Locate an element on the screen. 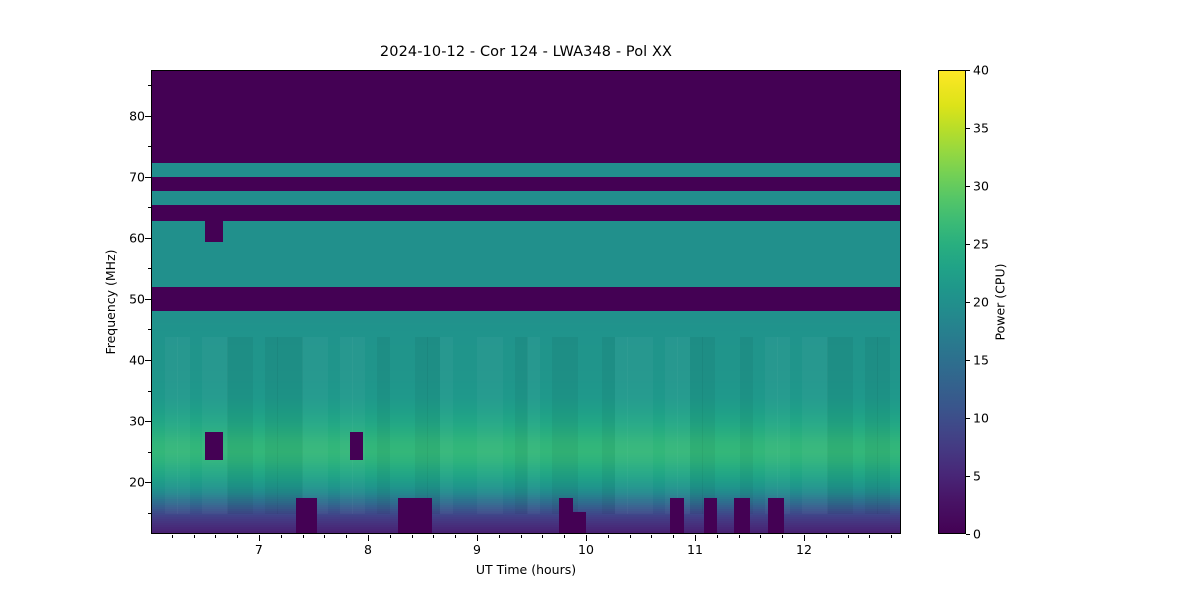  x-axis-label: UT Time (hours) is located at coordinates (526, 569).